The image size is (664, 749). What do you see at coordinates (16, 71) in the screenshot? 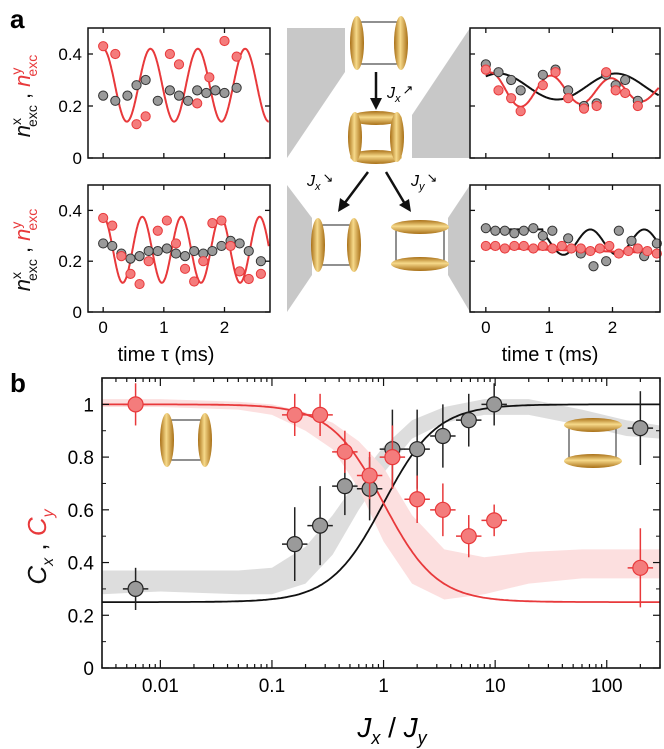
I see `ylabel-ny-sup: y` at bounding box center [16, 71].